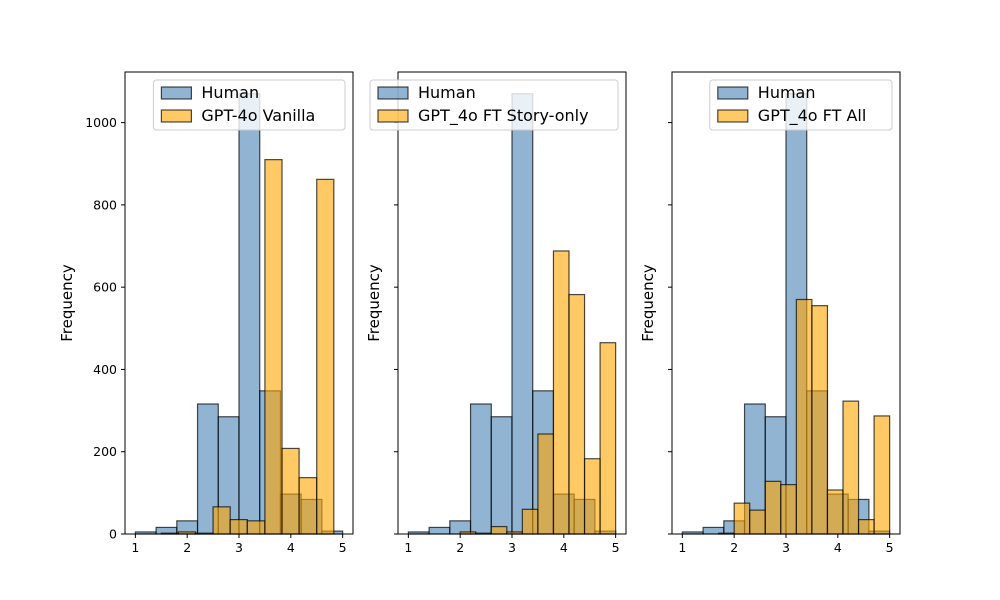 This screenshot has height=600, width=1000. I want to click on y-tick-label: 800, so click(105, 204).